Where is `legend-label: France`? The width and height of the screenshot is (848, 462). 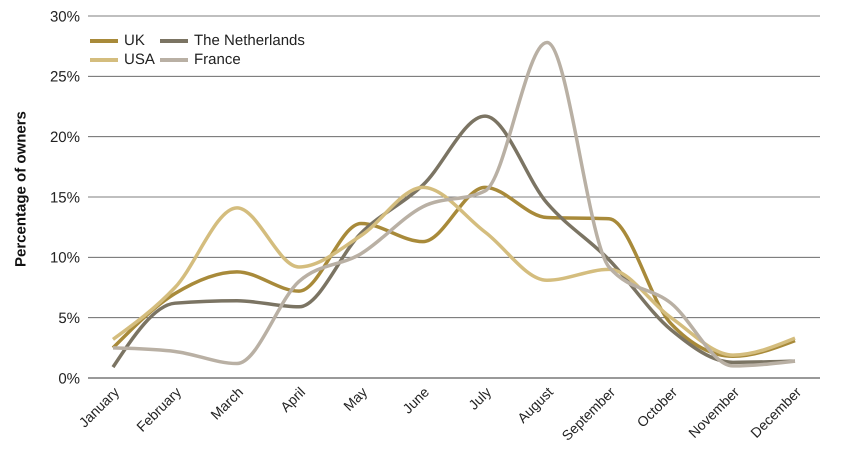
legend-label: France is located at coordinates (217, 59).